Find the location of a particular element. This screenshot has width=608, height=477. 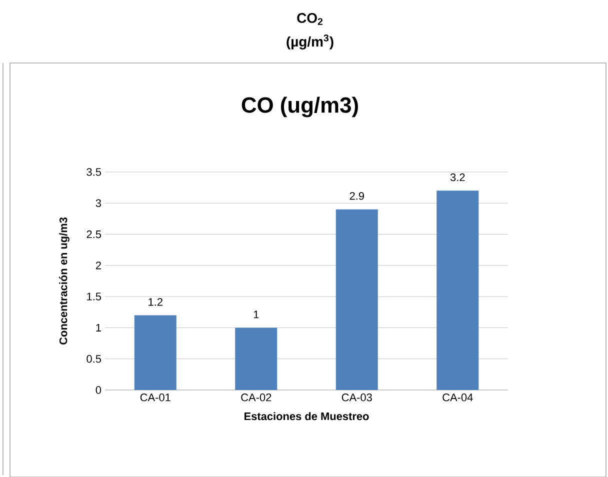

x-tick-label: CA-02 is located at coordinates (256, 397).